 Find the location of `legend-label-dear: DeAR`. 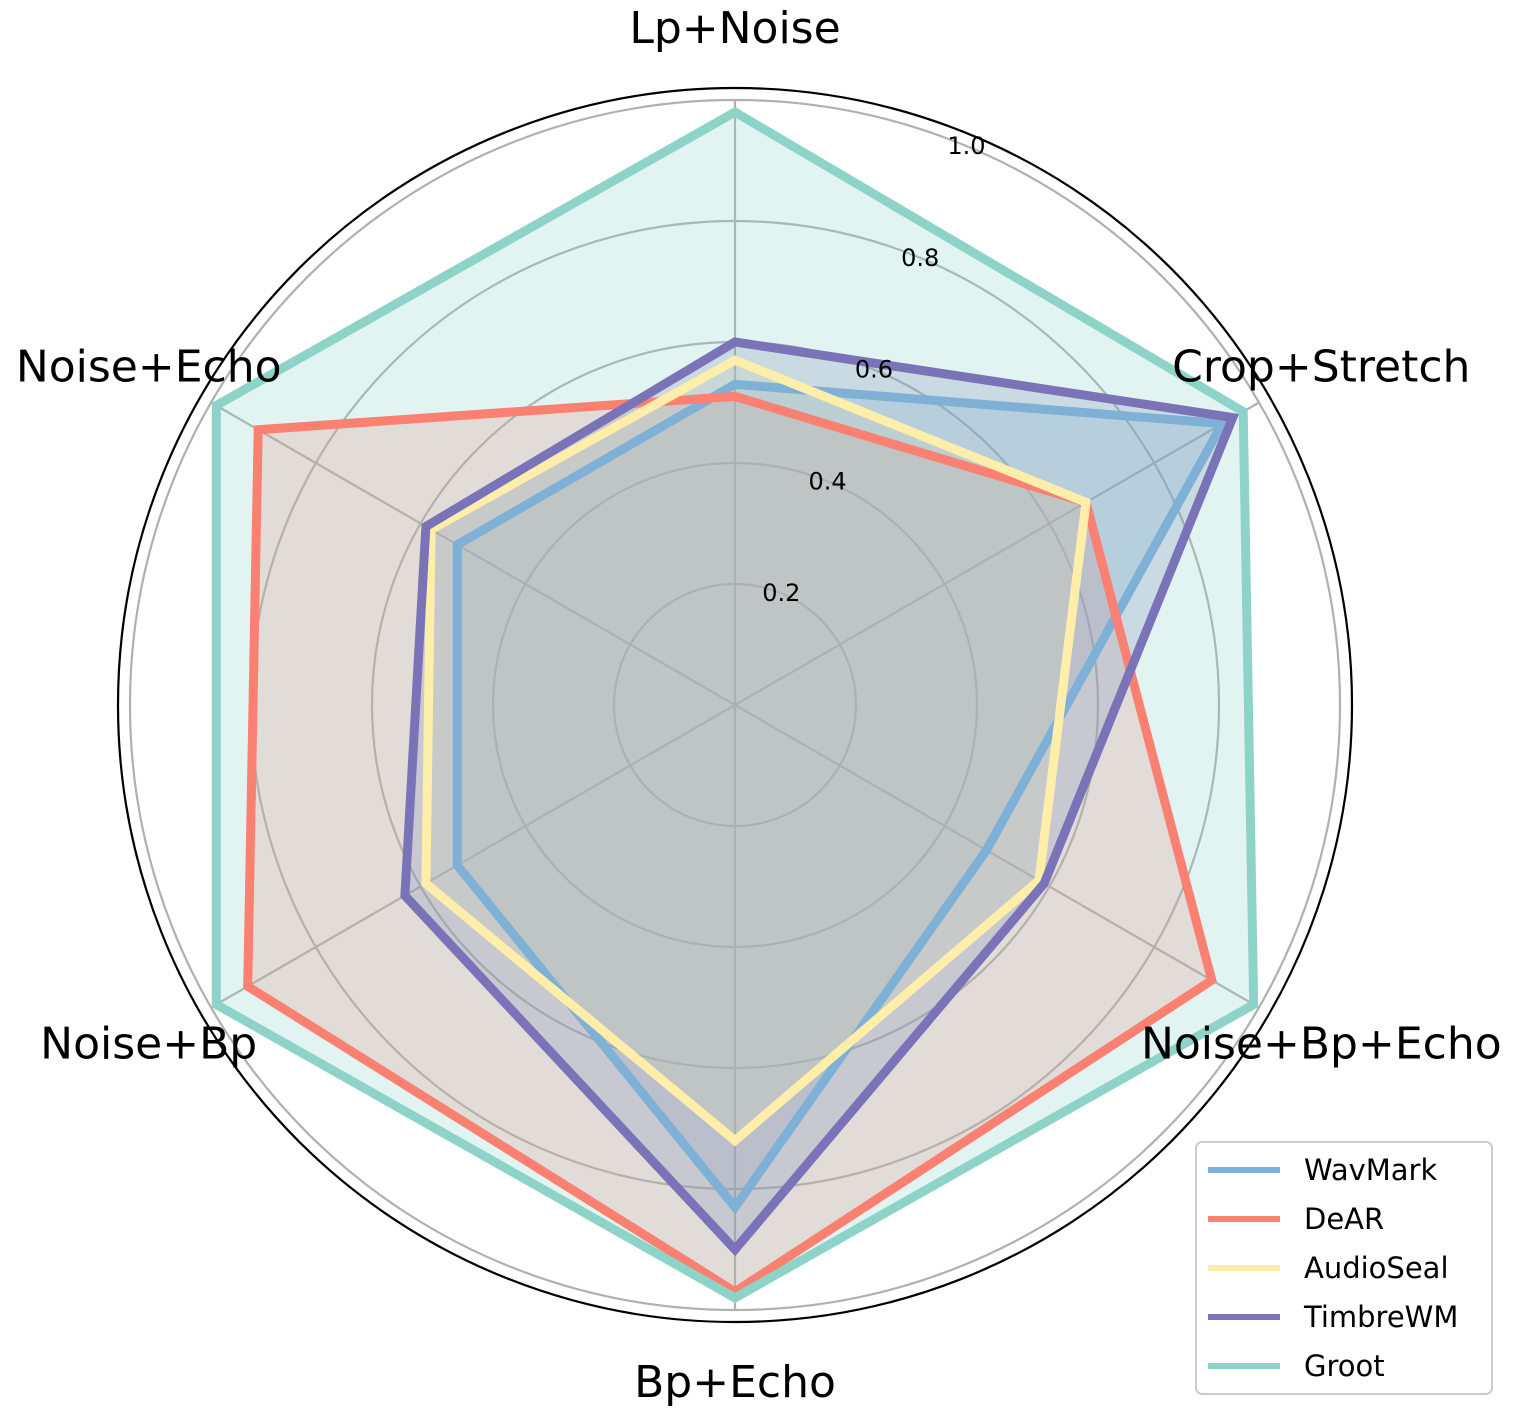

legend-label-dear: DeAR is located at coordinates (1344, 1219).